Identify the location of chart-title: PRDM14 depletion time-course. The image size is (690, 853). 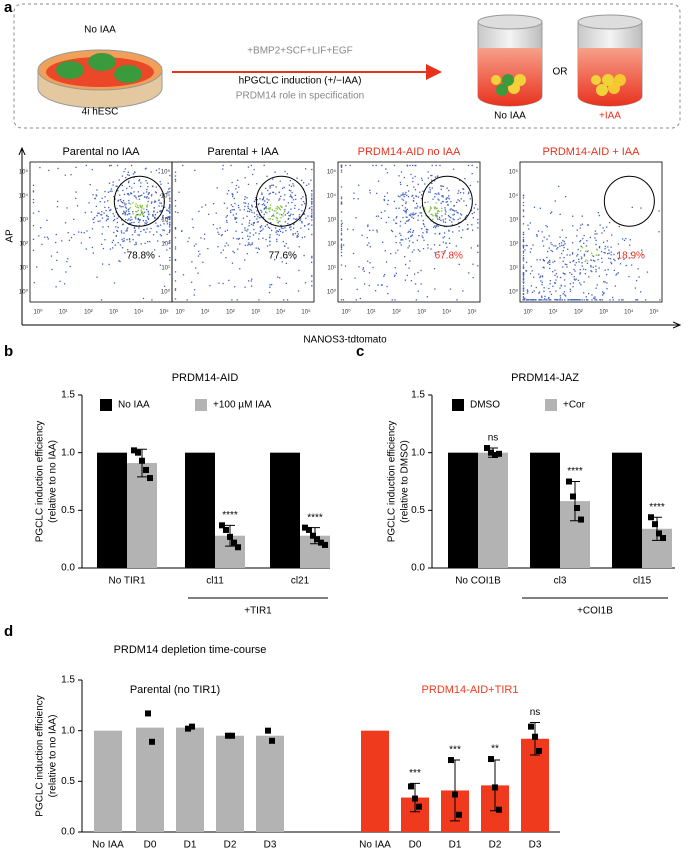
(190, 650).